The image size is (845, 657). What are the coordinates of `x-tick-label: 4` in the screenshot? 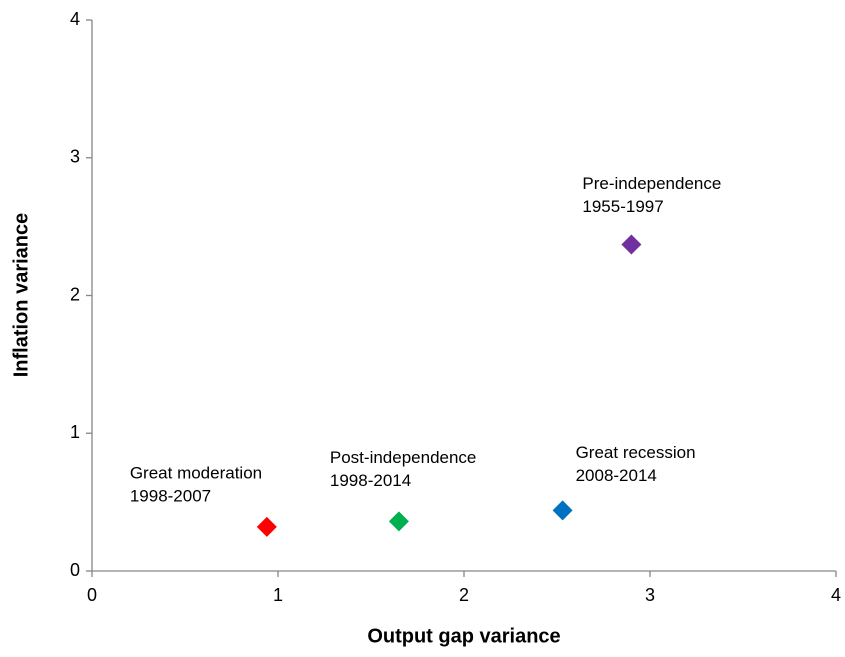 It's located at (836, 595).